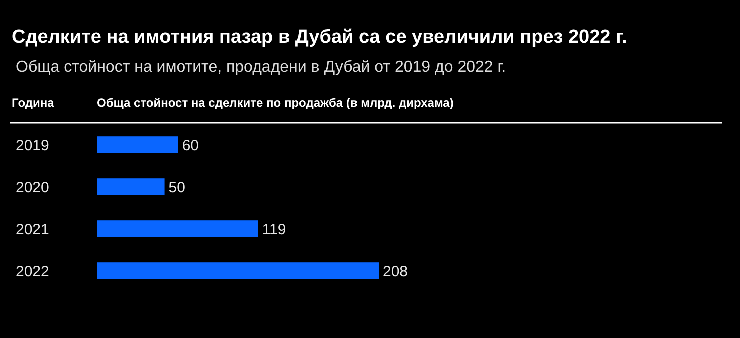 This screenshot has width=740, height=338. I want to click on data-label: 50, so click(177, 187).